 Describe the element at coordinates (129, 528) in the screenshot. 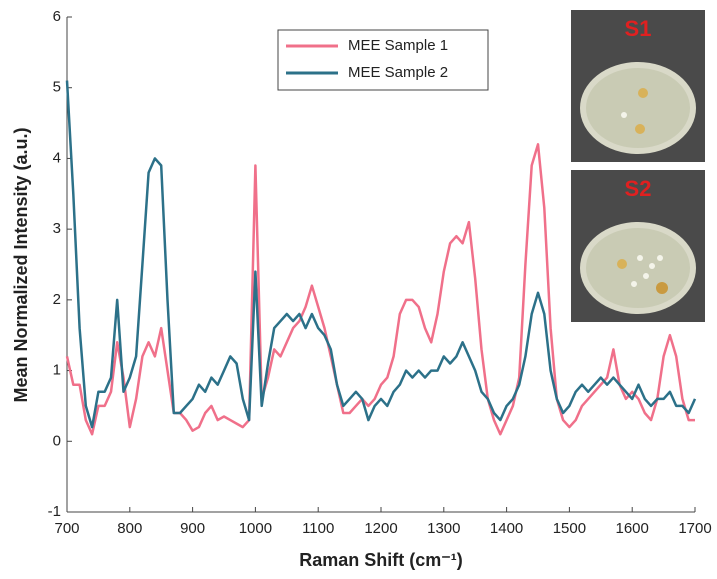

I see `x-tick-label: 800` at that location.